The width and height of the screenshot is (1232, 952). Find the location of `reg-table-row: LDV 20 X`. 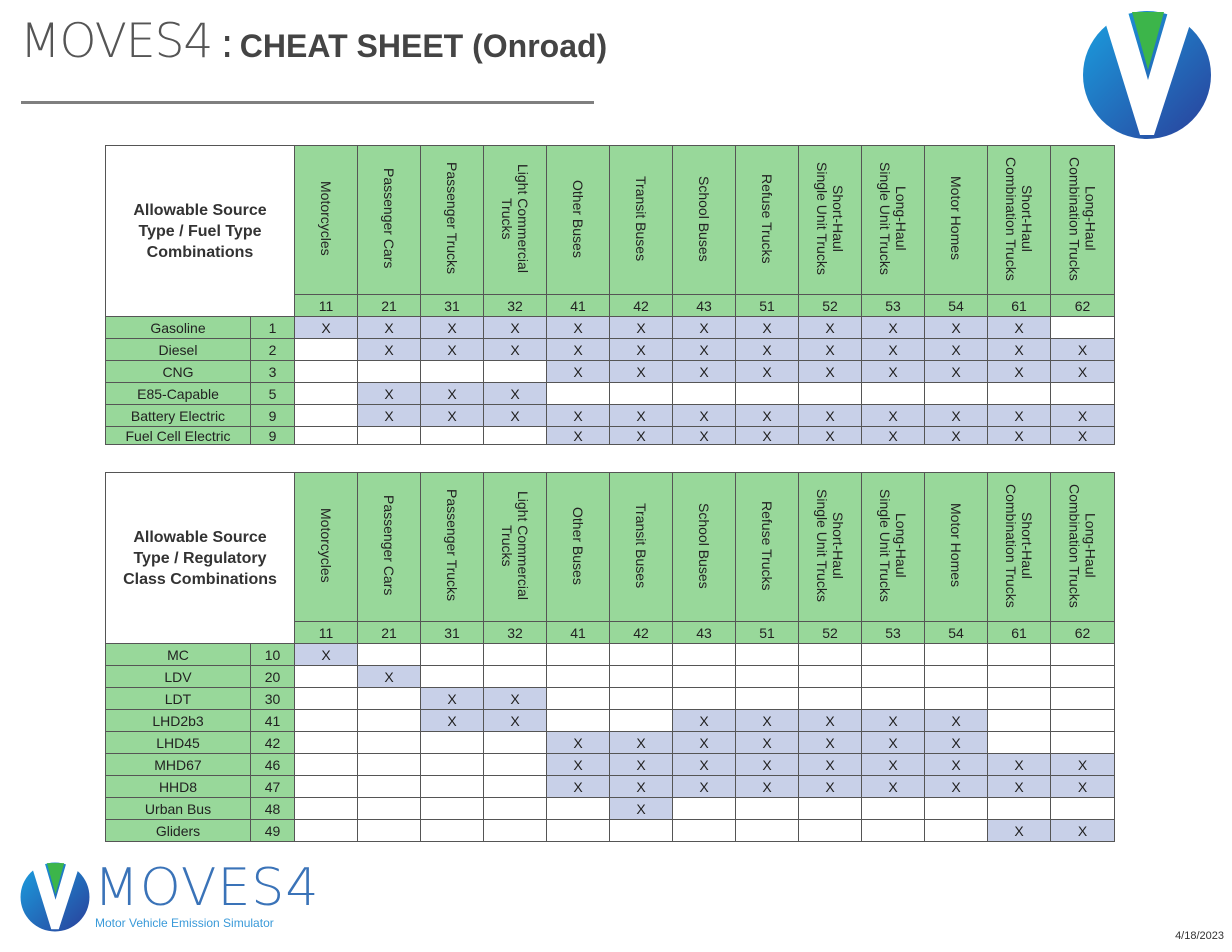

reg-table-row: LDV 20 X is located at coordinates (610, 676).